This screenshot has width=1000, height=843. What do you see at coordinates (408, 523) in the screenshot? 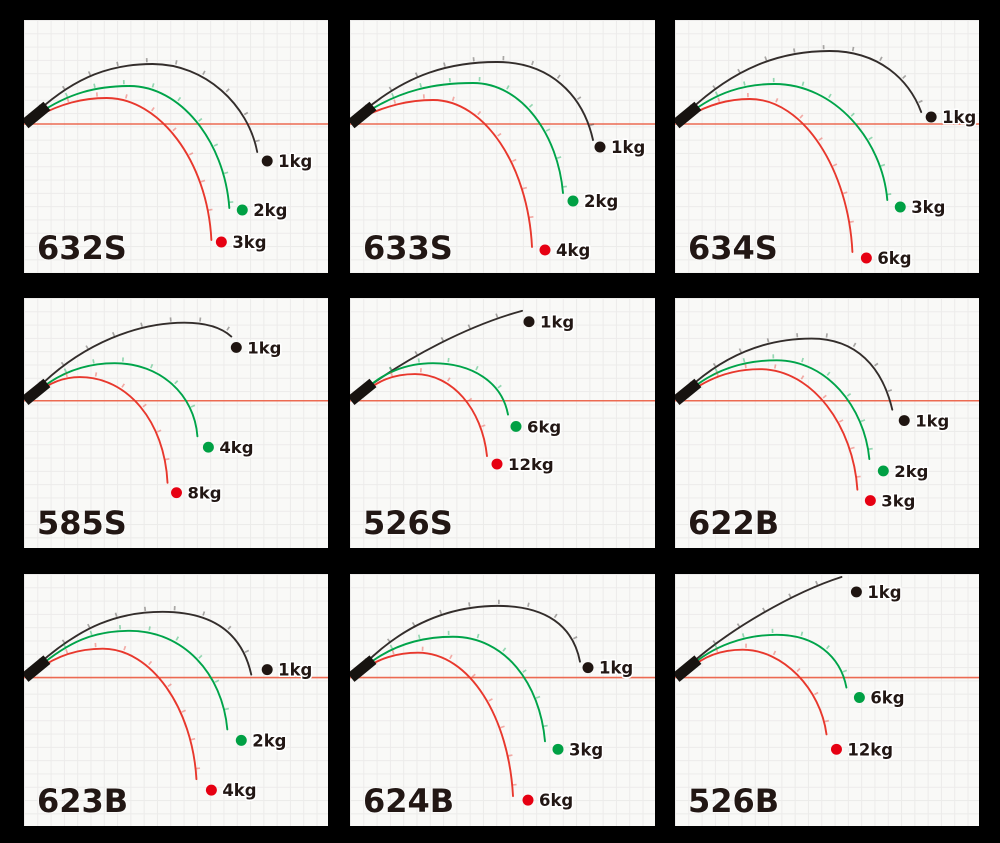
I see `model-label: 526S` at bounding box center [408, 523].